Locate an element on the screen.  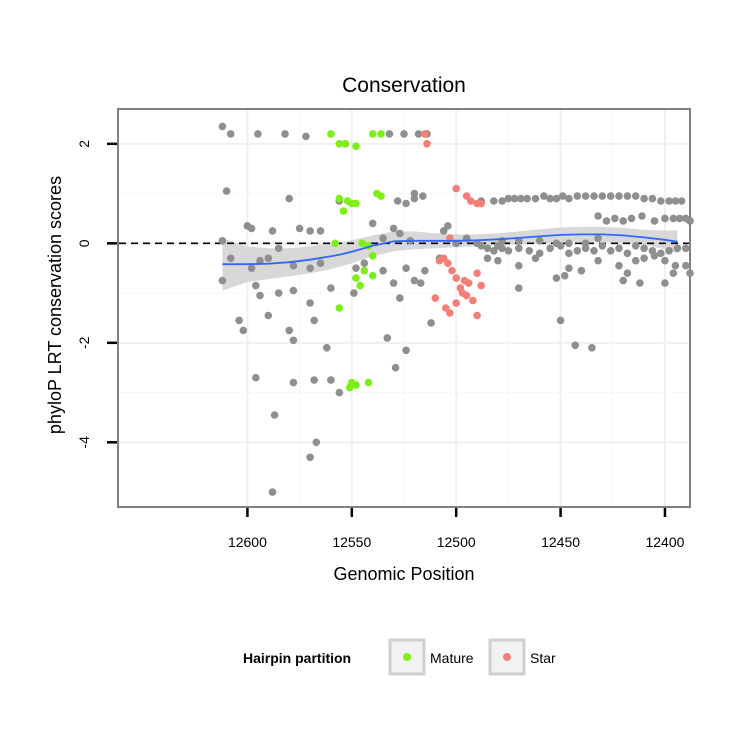
y-axis: -4 -2 0 2 is located at coordinates (96, 294).